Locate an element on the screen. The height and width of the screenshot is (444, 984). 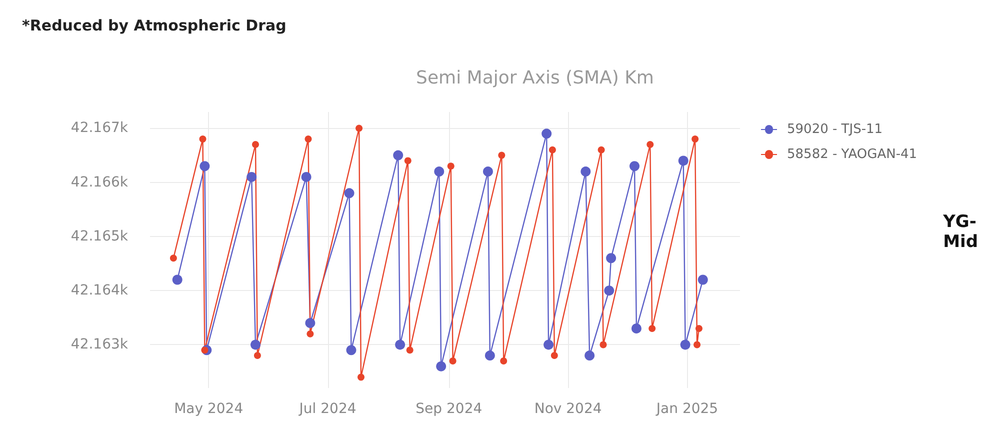
x-tick-label: Nov 2024 is located at coordinates (568, 409).